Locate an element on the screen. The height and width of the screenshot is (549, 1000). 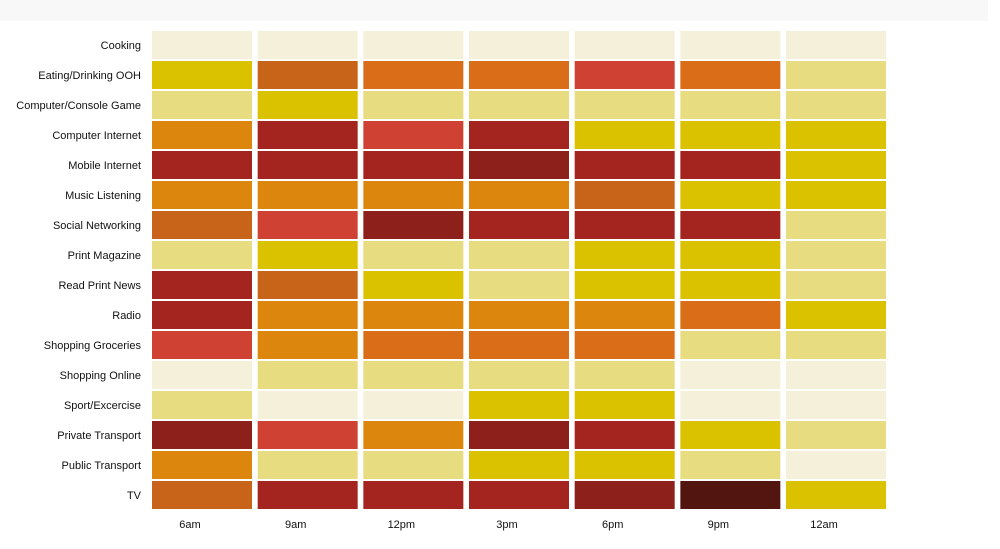
heatmap-cell-mobile-internet-9pm is located at coordinates (730, 165).